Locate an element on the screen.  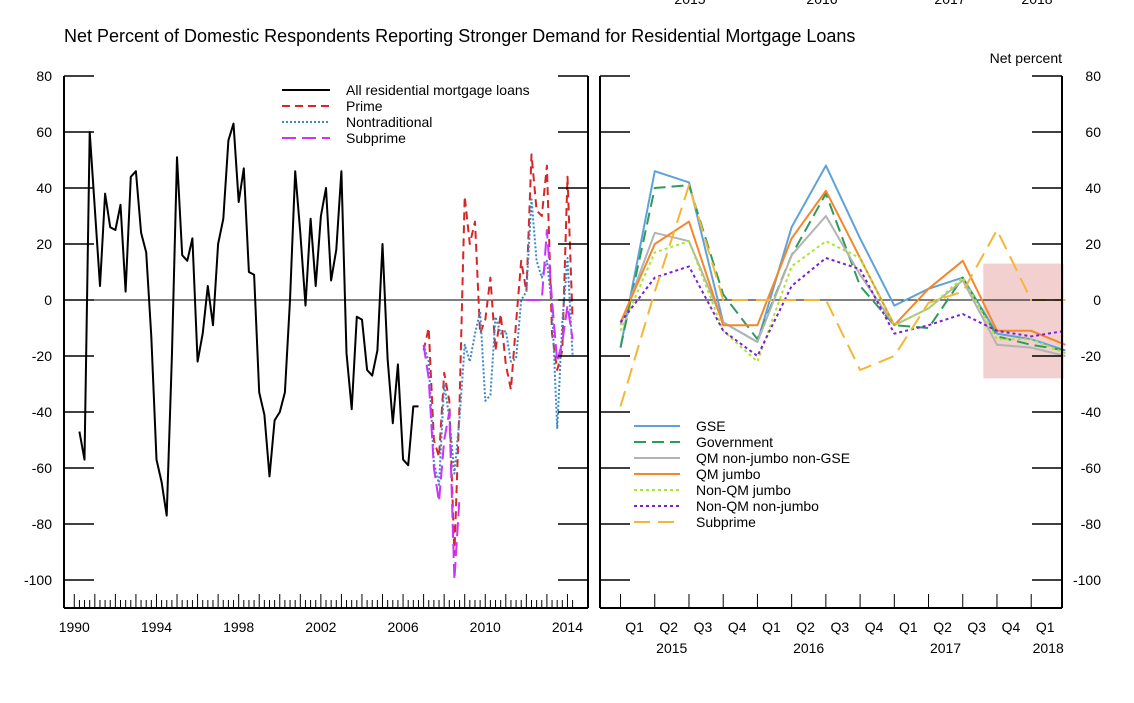
top-year-label: 2018 is located at coordinates (1036, 3).